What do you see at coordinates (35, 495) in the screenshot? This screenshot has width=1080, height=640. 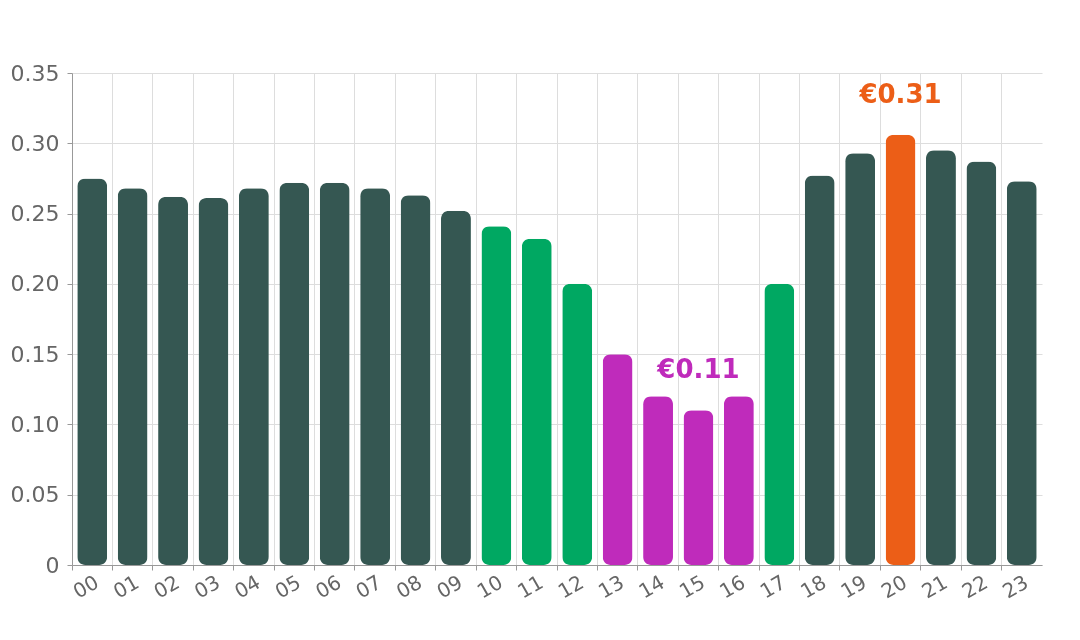 I see `y-tick-label: 0.05` at bounding box center [35, 495].